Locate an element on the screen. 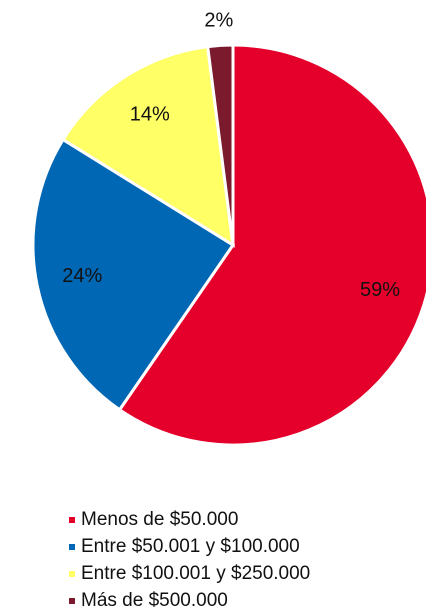 This screenshot has height=613, width=426. data-label: 59% is located at coordinates (380, 290).